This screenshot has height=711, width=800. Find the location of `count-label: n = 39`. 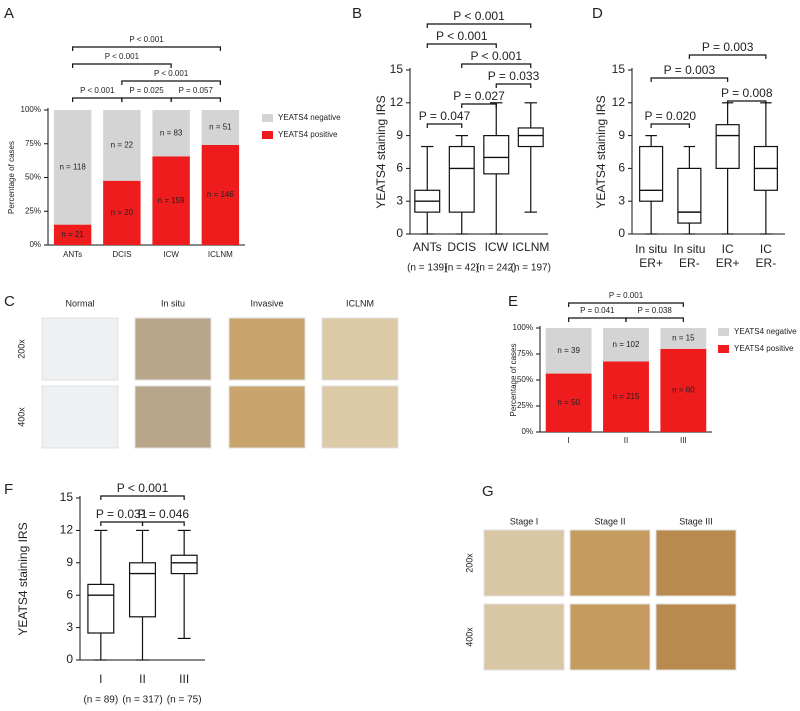

count-label: n = 39 is located at coordinates (568, 350).